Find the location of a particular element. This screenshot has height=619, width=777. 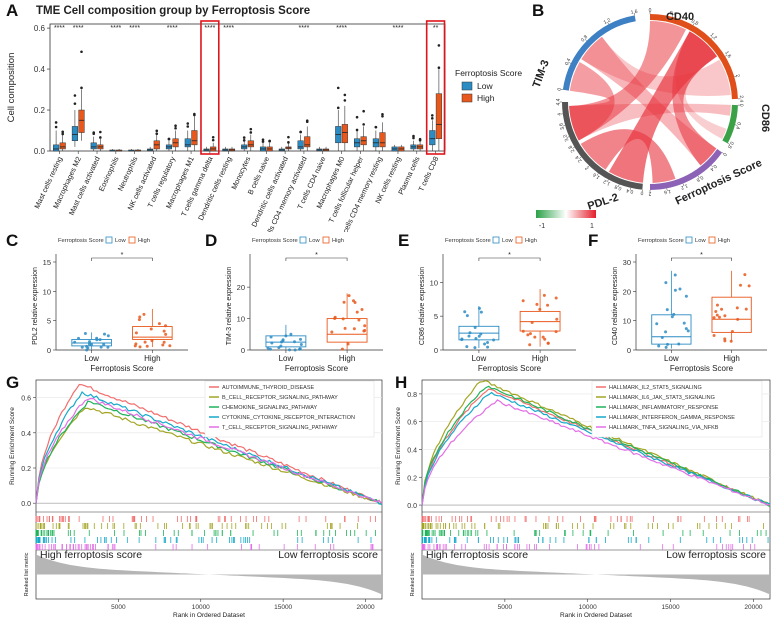

y-tick-label: 0.6 is located at coordinates (40, 28).